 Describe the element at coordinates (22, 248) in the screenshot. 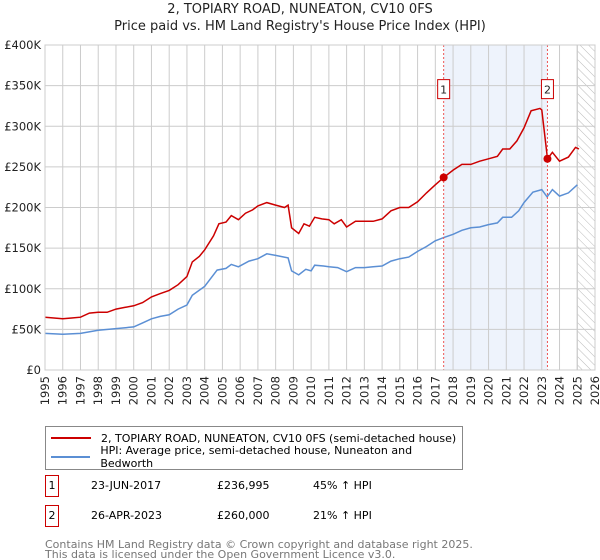

I see `y-tick-label: £150K` at that location.